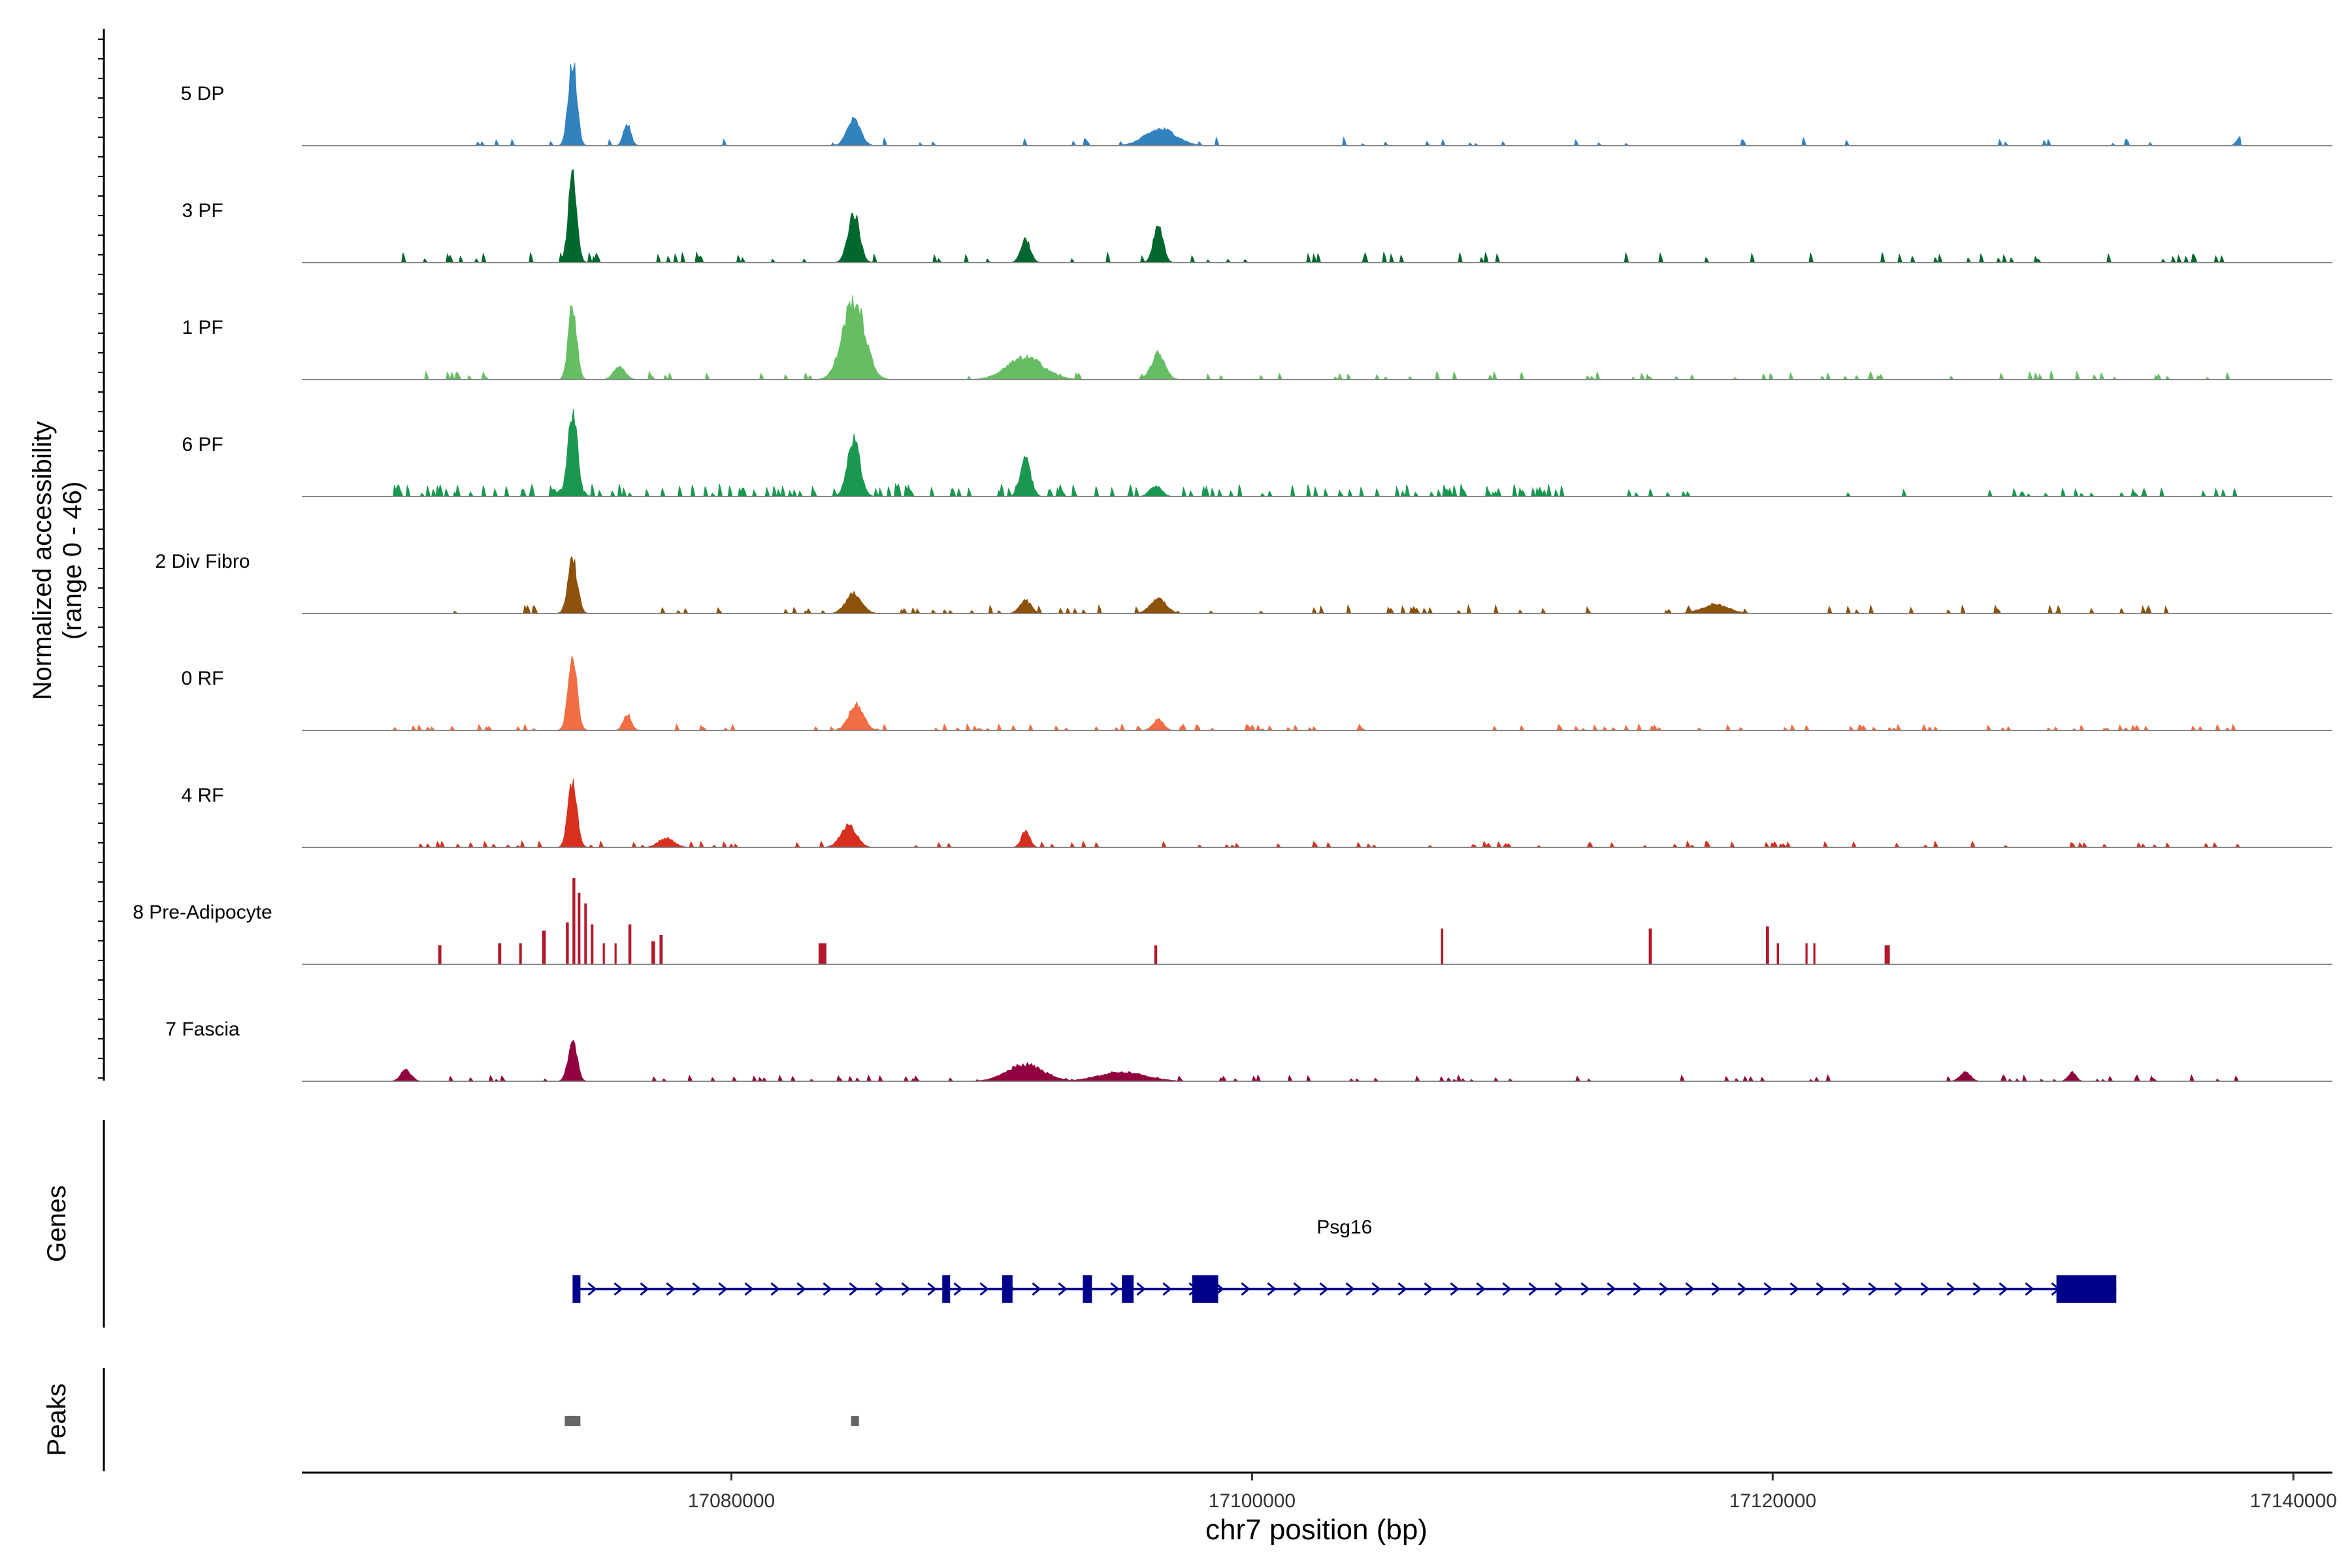  What do you see at coordinates (855, 1421) in the screenshot?
I see `peak-region` at bounding box center [855, 1421].